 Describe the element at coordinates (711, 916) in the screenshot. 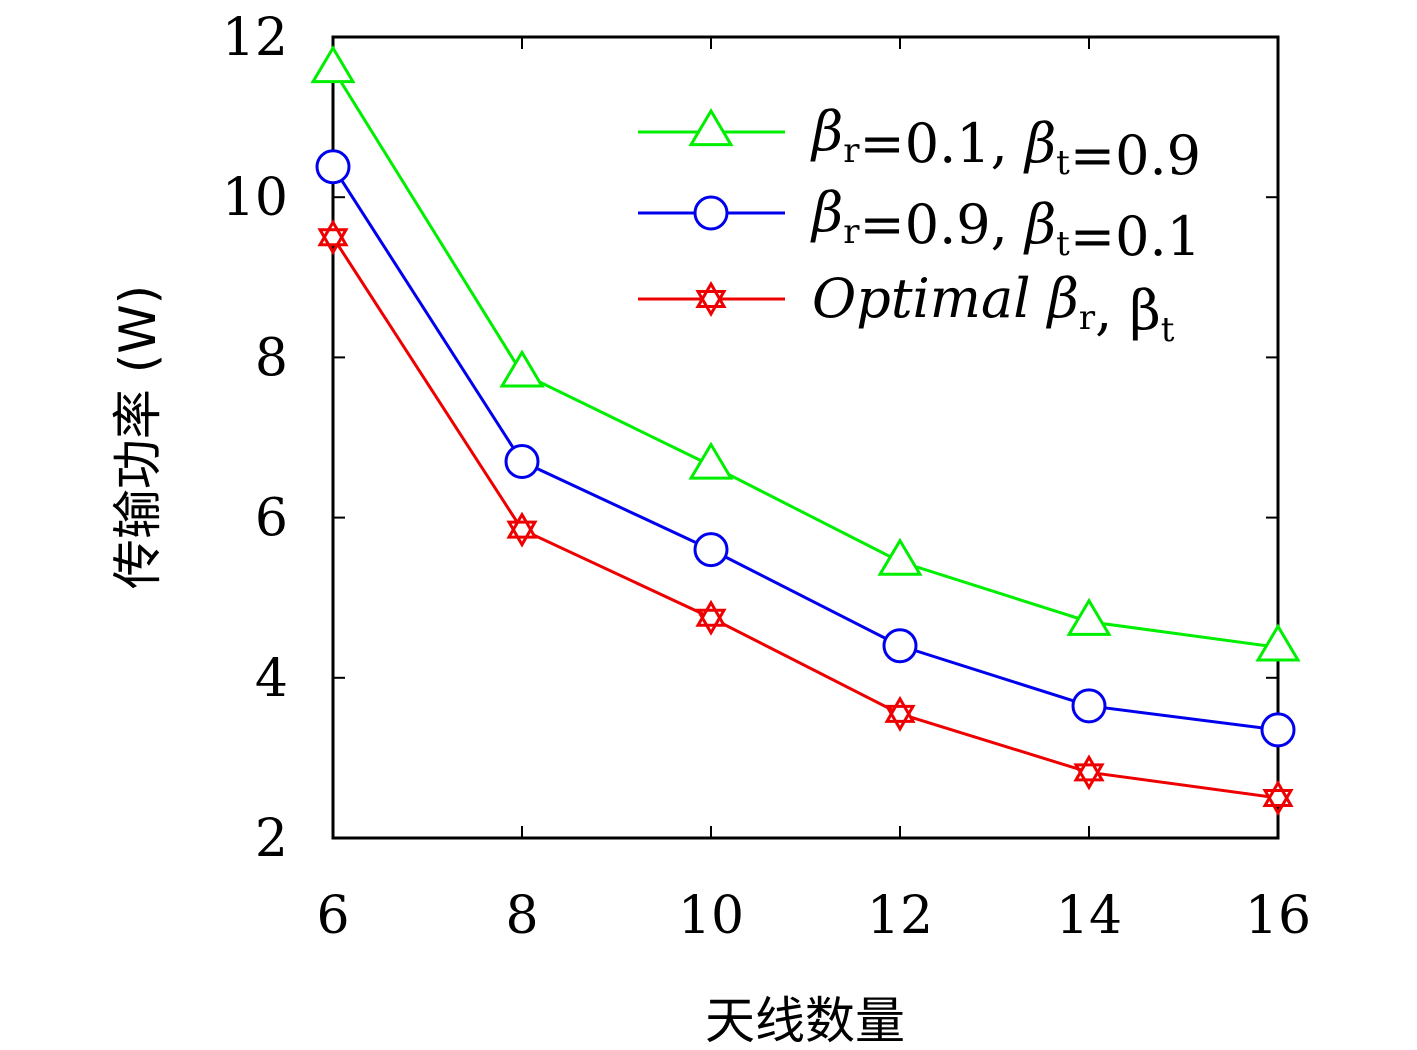

I see `x-tick-label: 10` at that location.